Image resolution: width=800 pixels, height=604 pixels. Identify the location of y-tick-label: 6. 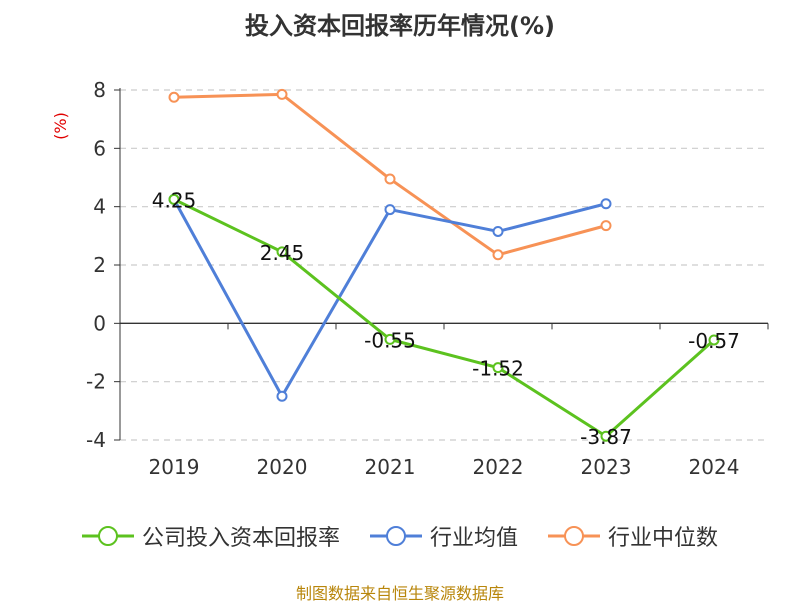
(99, 148).